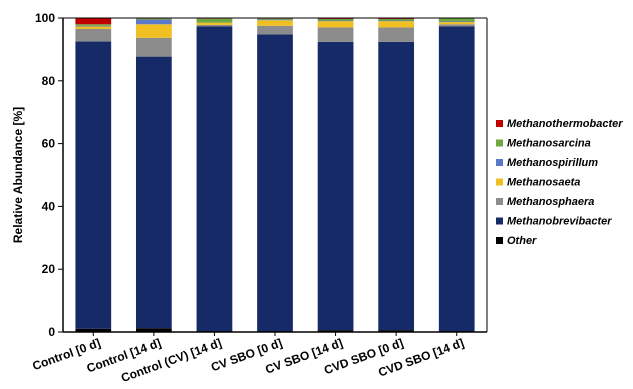  Describe the element at coordinates (499, 162) in the screenshot. I see `legend-swatch-methanospirillum` at that location.